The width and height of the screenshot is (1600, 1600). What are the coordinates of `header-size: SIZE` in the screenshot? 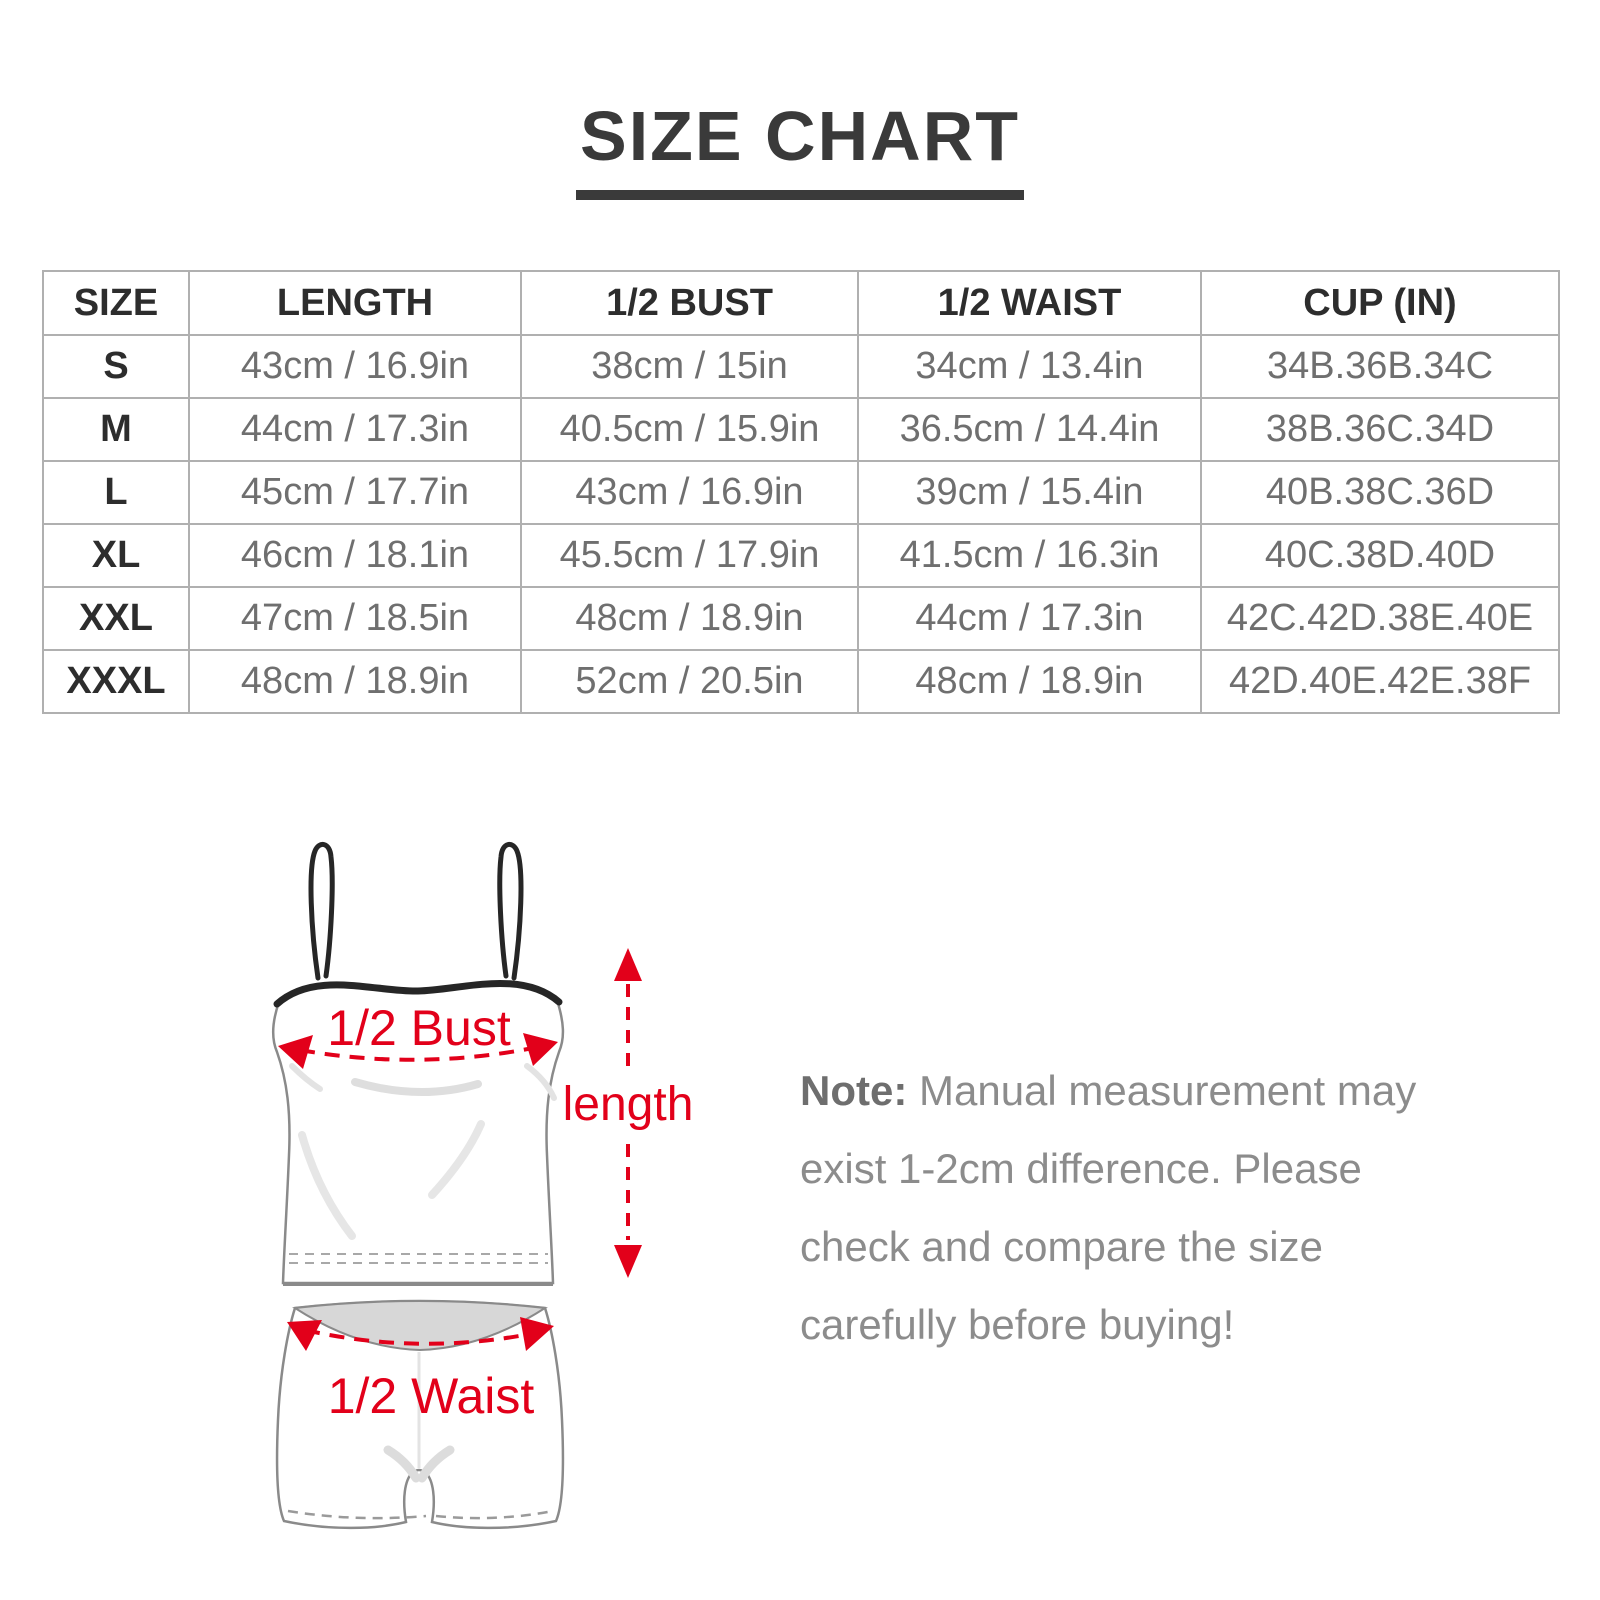 It's located at (116, 303).